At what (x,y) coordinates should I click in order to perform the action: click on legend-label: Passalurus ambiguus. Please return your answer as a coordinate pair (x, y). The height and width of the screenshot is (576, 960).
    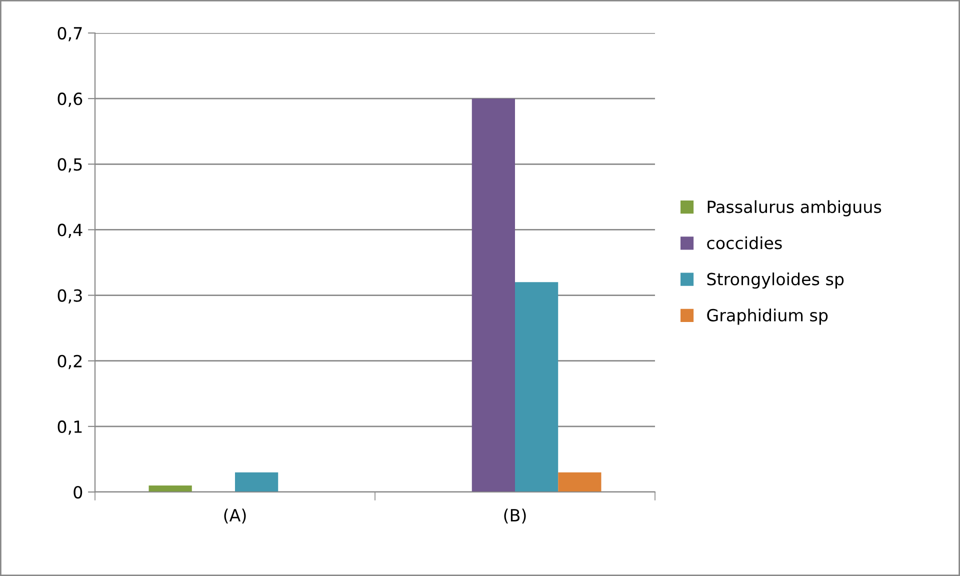
    Looking at the image, I should click on (795, 208).